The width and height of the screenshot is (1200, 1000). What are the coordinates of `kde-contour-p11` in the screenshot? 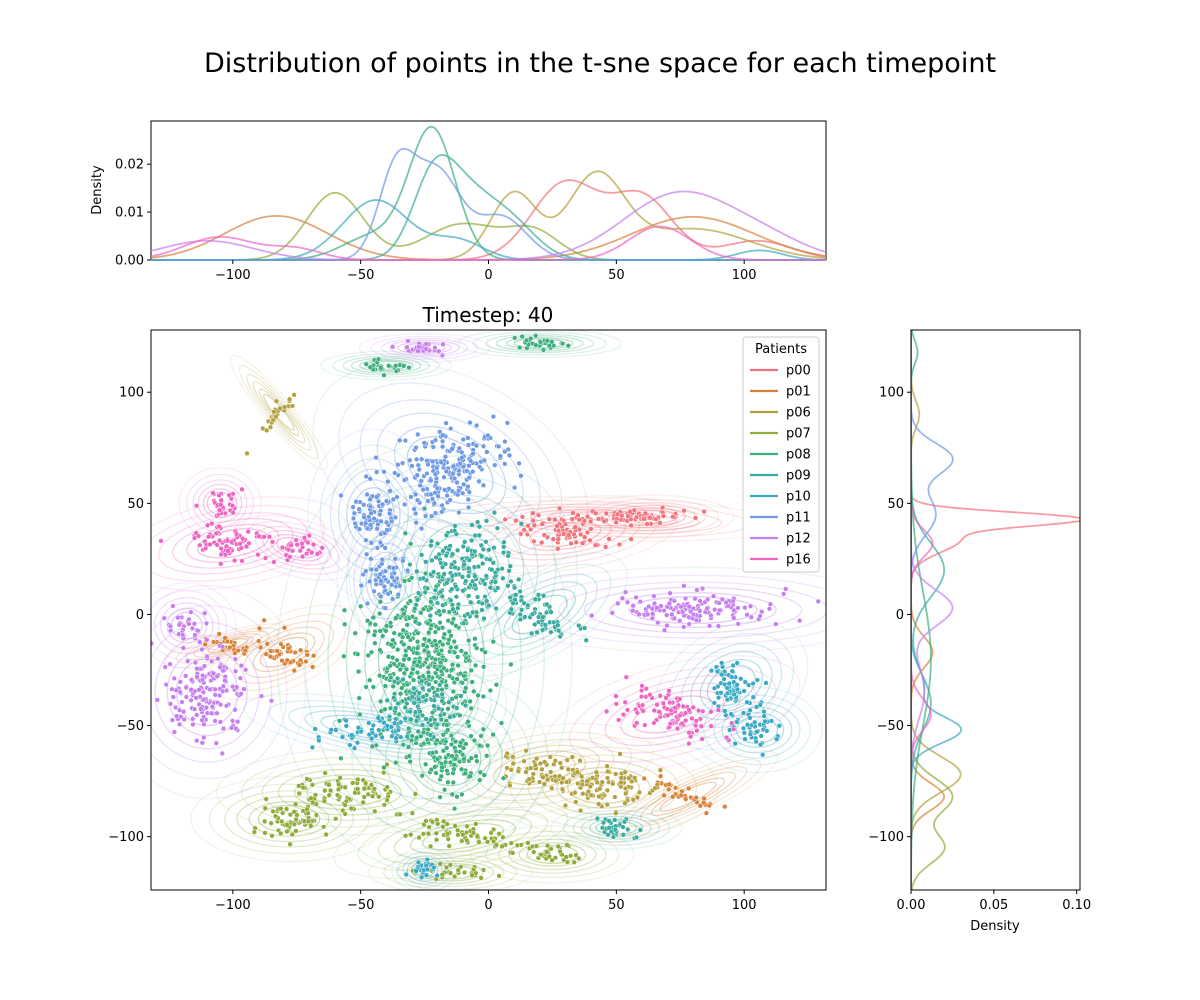 It's located at (386, 581).